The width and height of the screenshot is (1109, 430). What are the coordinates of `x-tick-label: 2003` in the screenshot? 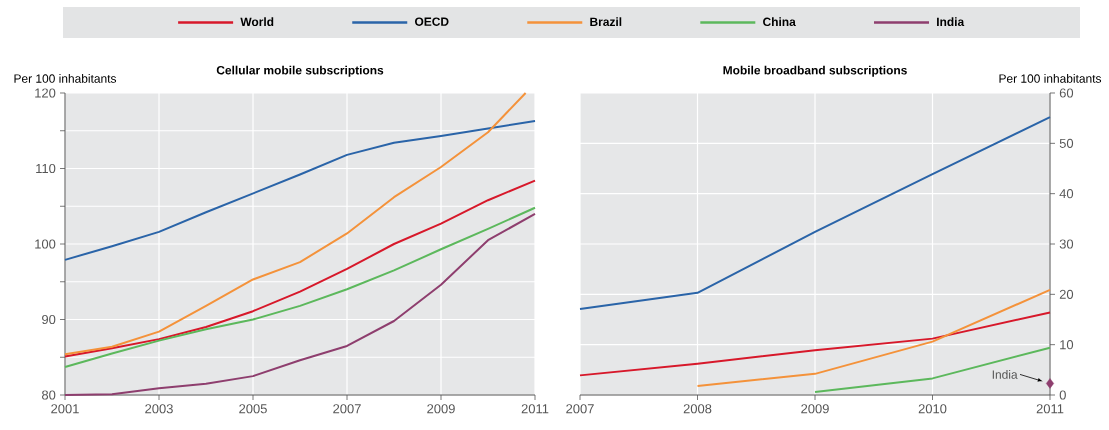 It's located at (159, 409).